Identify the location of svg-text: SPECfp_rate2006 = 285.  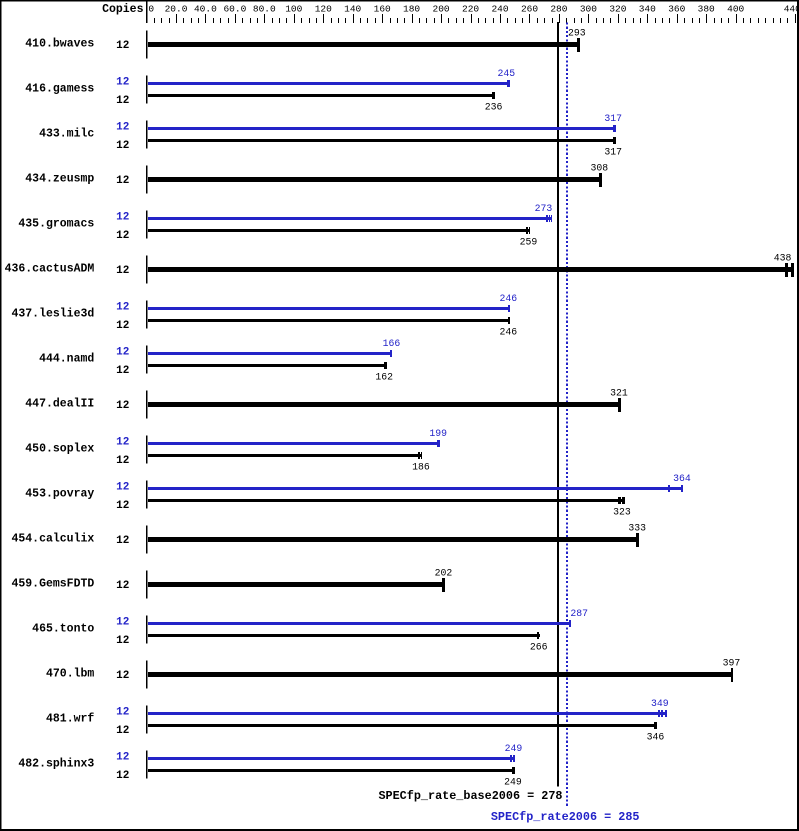
(565, 817).